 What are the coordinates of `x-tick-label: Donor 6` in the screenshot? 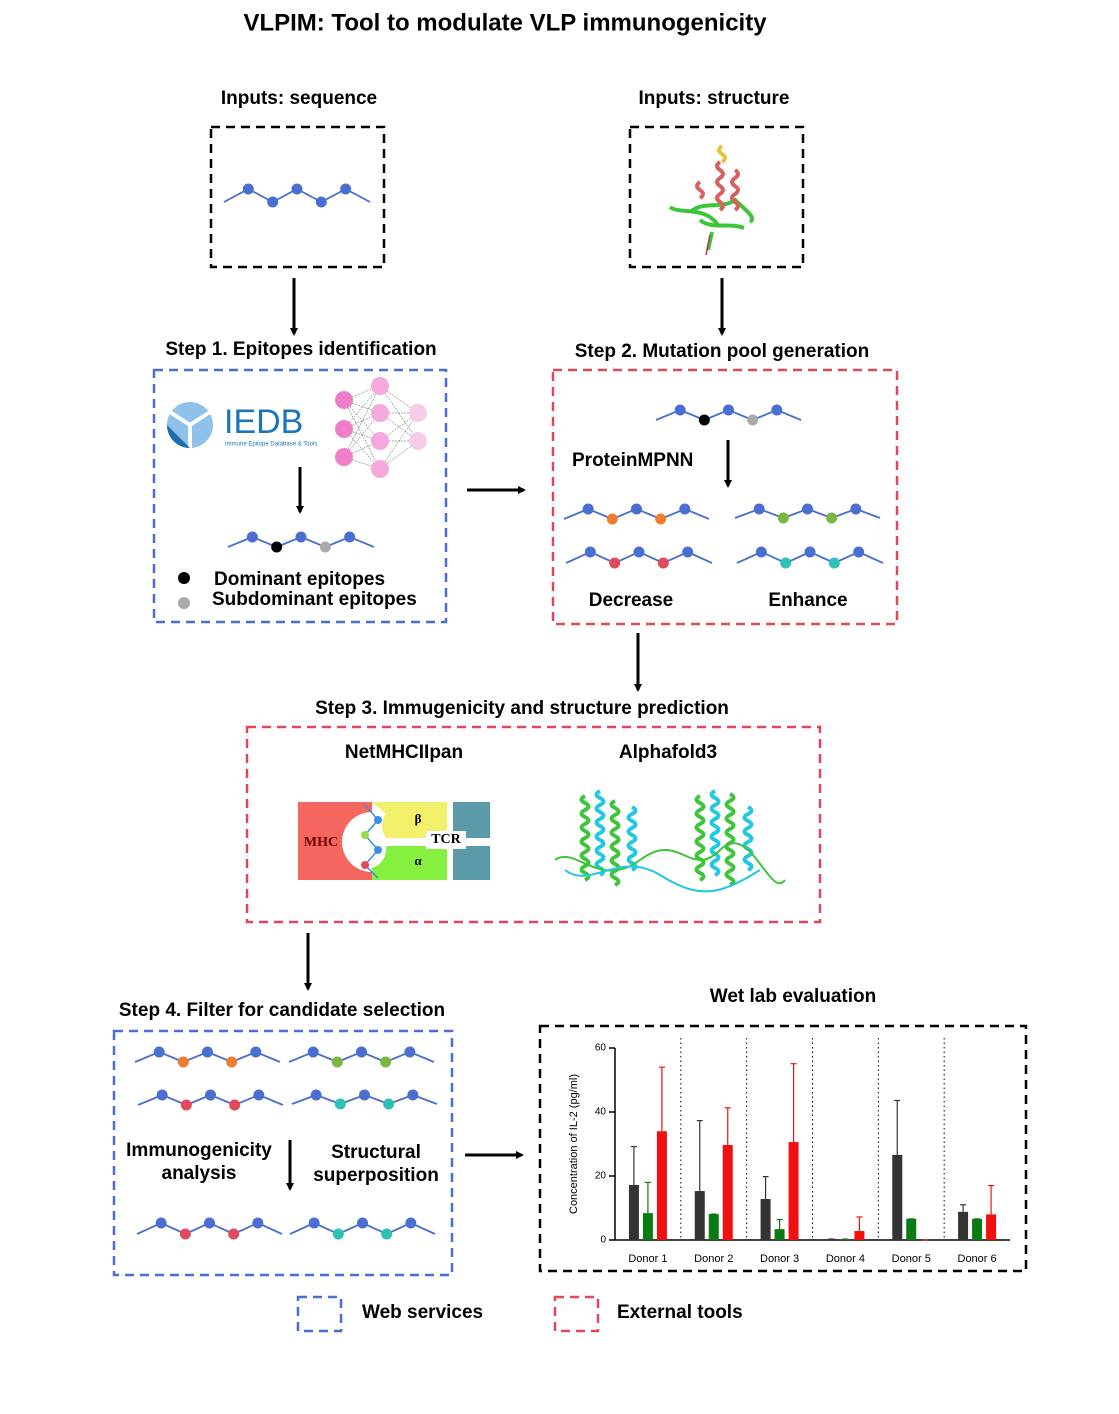 It's located at (977, 1259).